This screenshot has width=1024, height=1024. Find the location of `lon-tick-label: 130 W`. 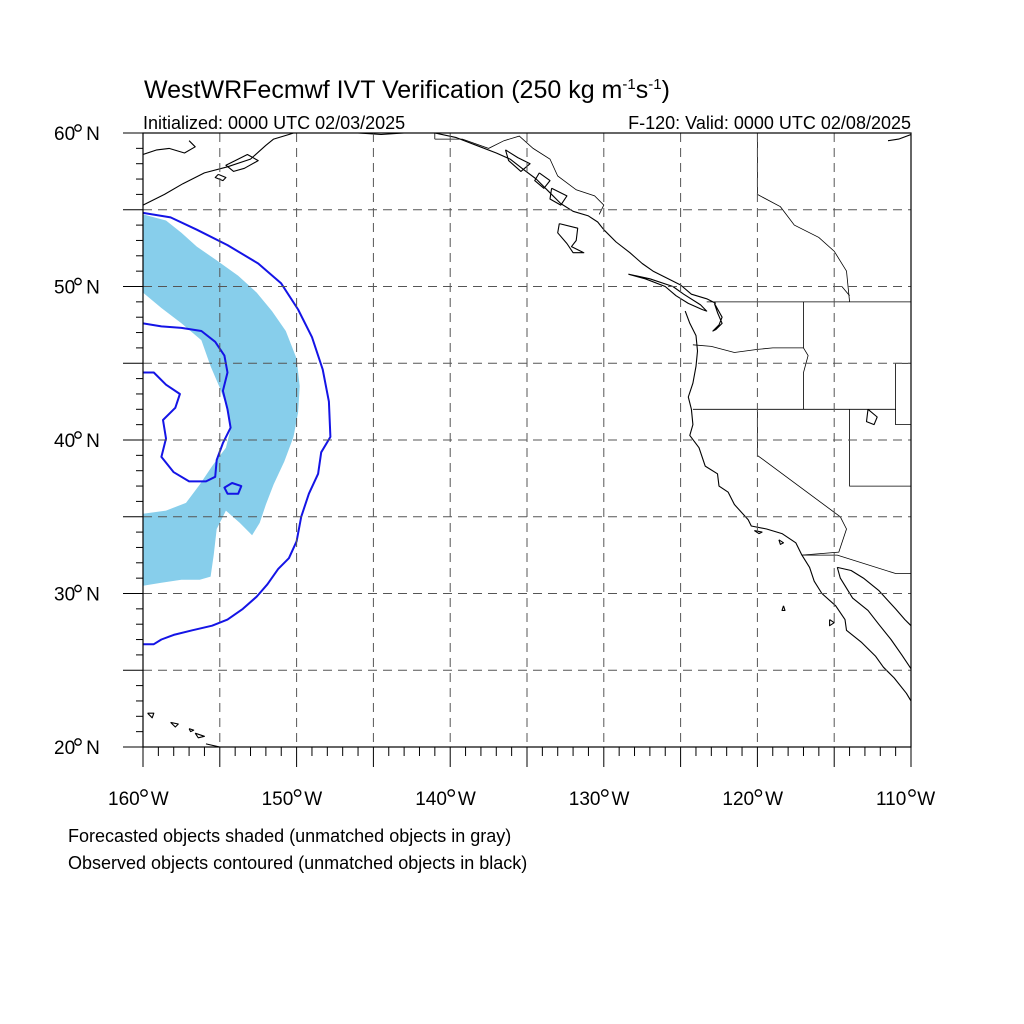

lon-tick-label: 130 W is located at coordinates (599, 799).